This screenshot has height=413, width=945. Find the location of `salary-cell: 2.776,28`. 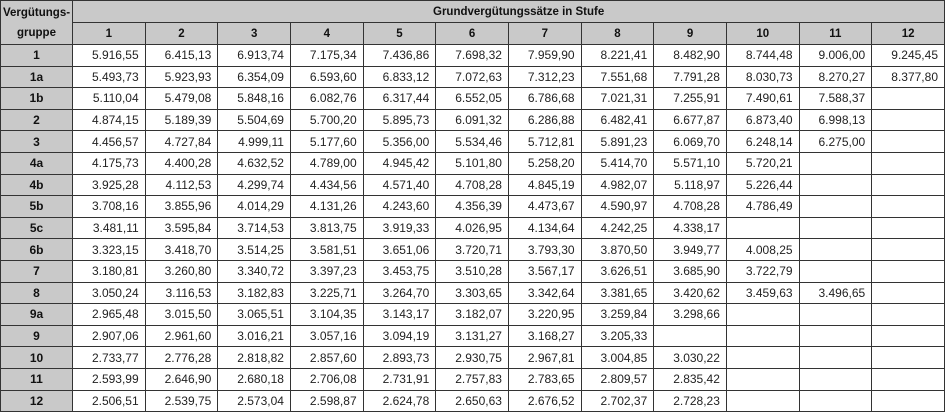

salary-cell: 2.776,28 is located at coordinates (181, 357).